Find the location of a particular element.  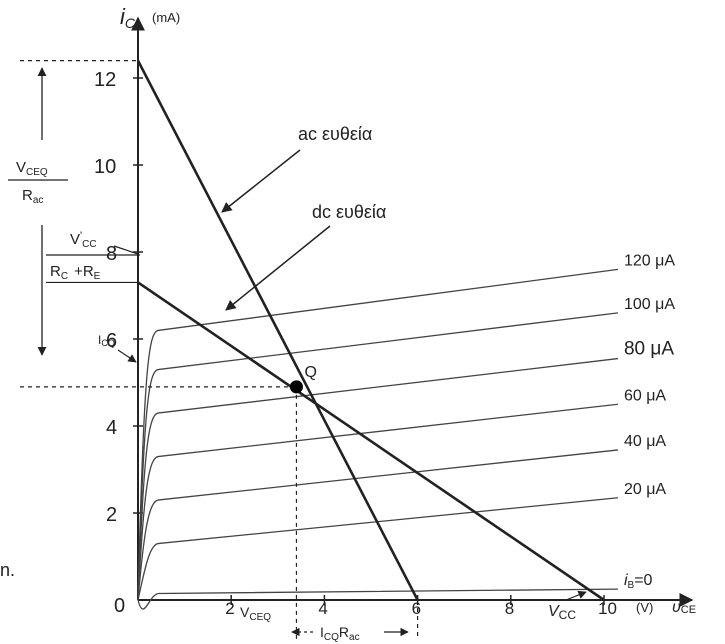

dc-line-pointer is located at coordinates (278, 268).